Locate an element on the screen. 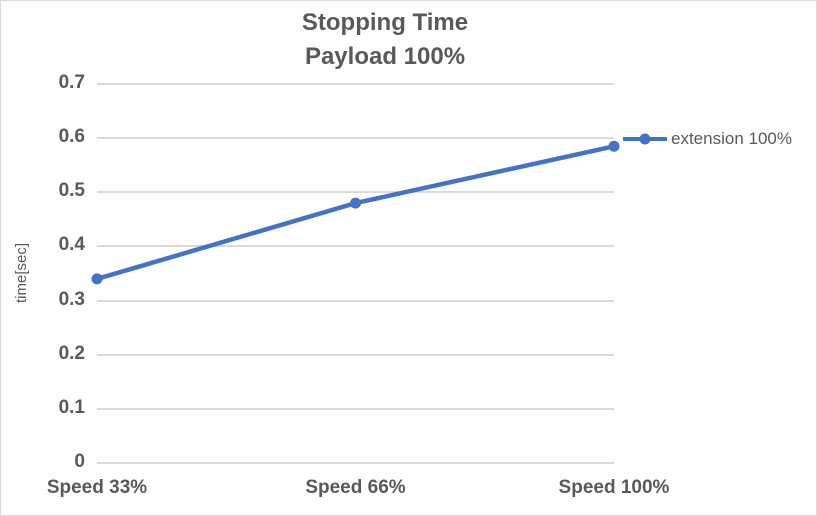 The height and width of the screenshot is (516, 817). y-tick-label: 0.5 is located at coordinates (71, 191).